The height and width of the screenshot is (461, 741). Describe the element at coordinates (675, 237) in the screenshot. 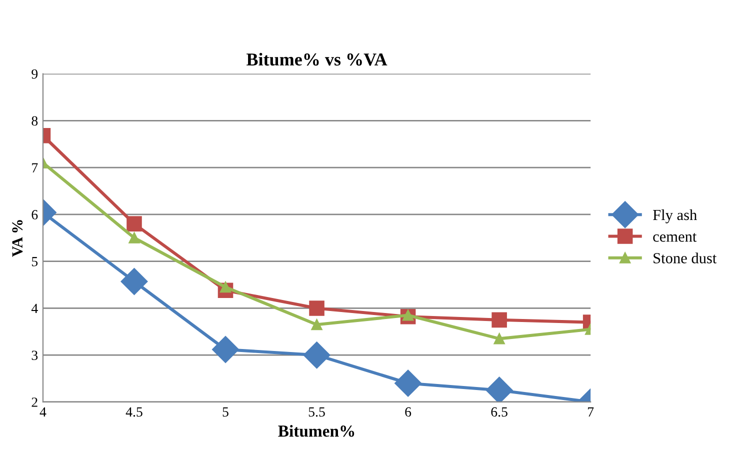

I see `legend-label: cement` at that location.